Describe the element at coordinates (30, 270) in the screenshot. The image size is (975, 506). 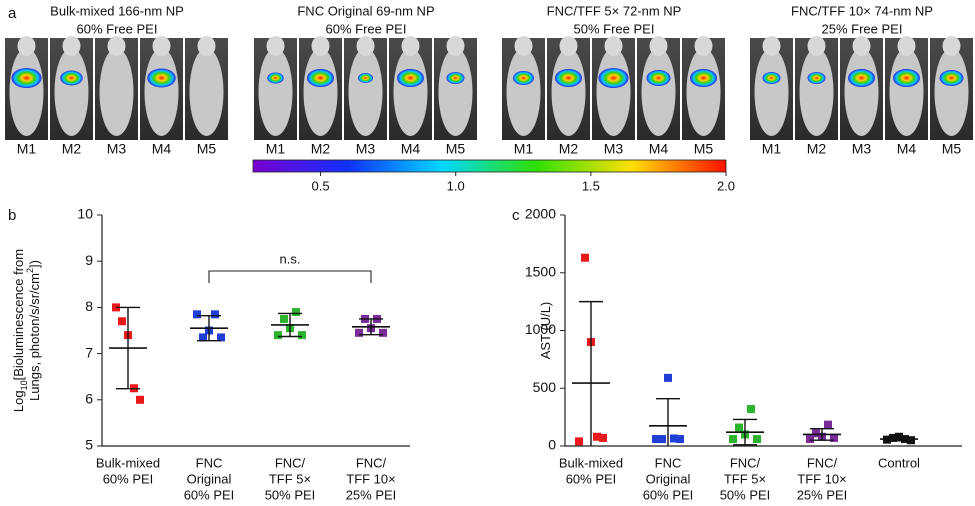
I see `y-axis-label-part: 2` at that location.